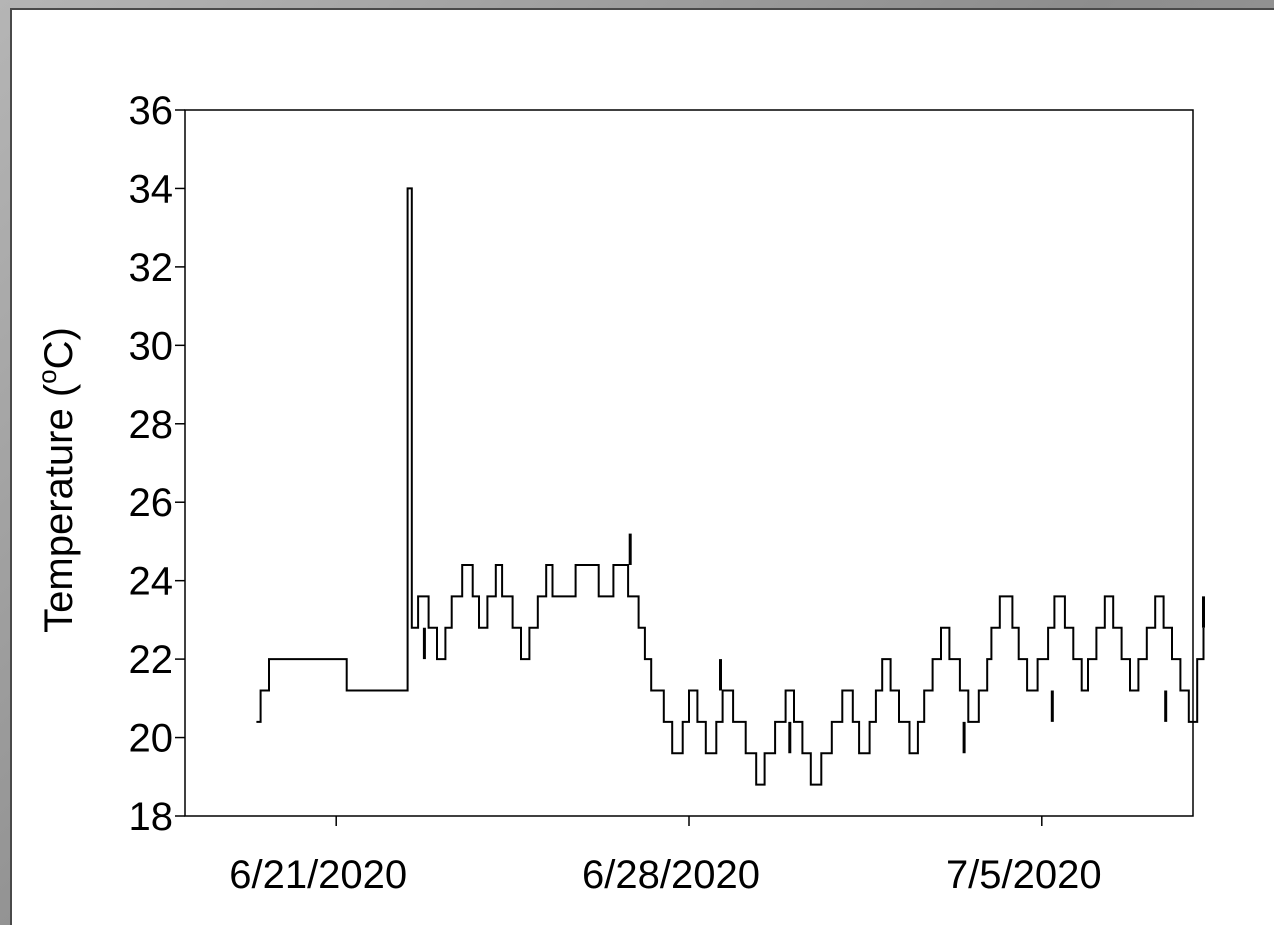 The width and height of the screenshot is (1274, 925). Describe the element at coordinates (151, 268) in the screenshot. I see `y-tick-label: 32` at that location.